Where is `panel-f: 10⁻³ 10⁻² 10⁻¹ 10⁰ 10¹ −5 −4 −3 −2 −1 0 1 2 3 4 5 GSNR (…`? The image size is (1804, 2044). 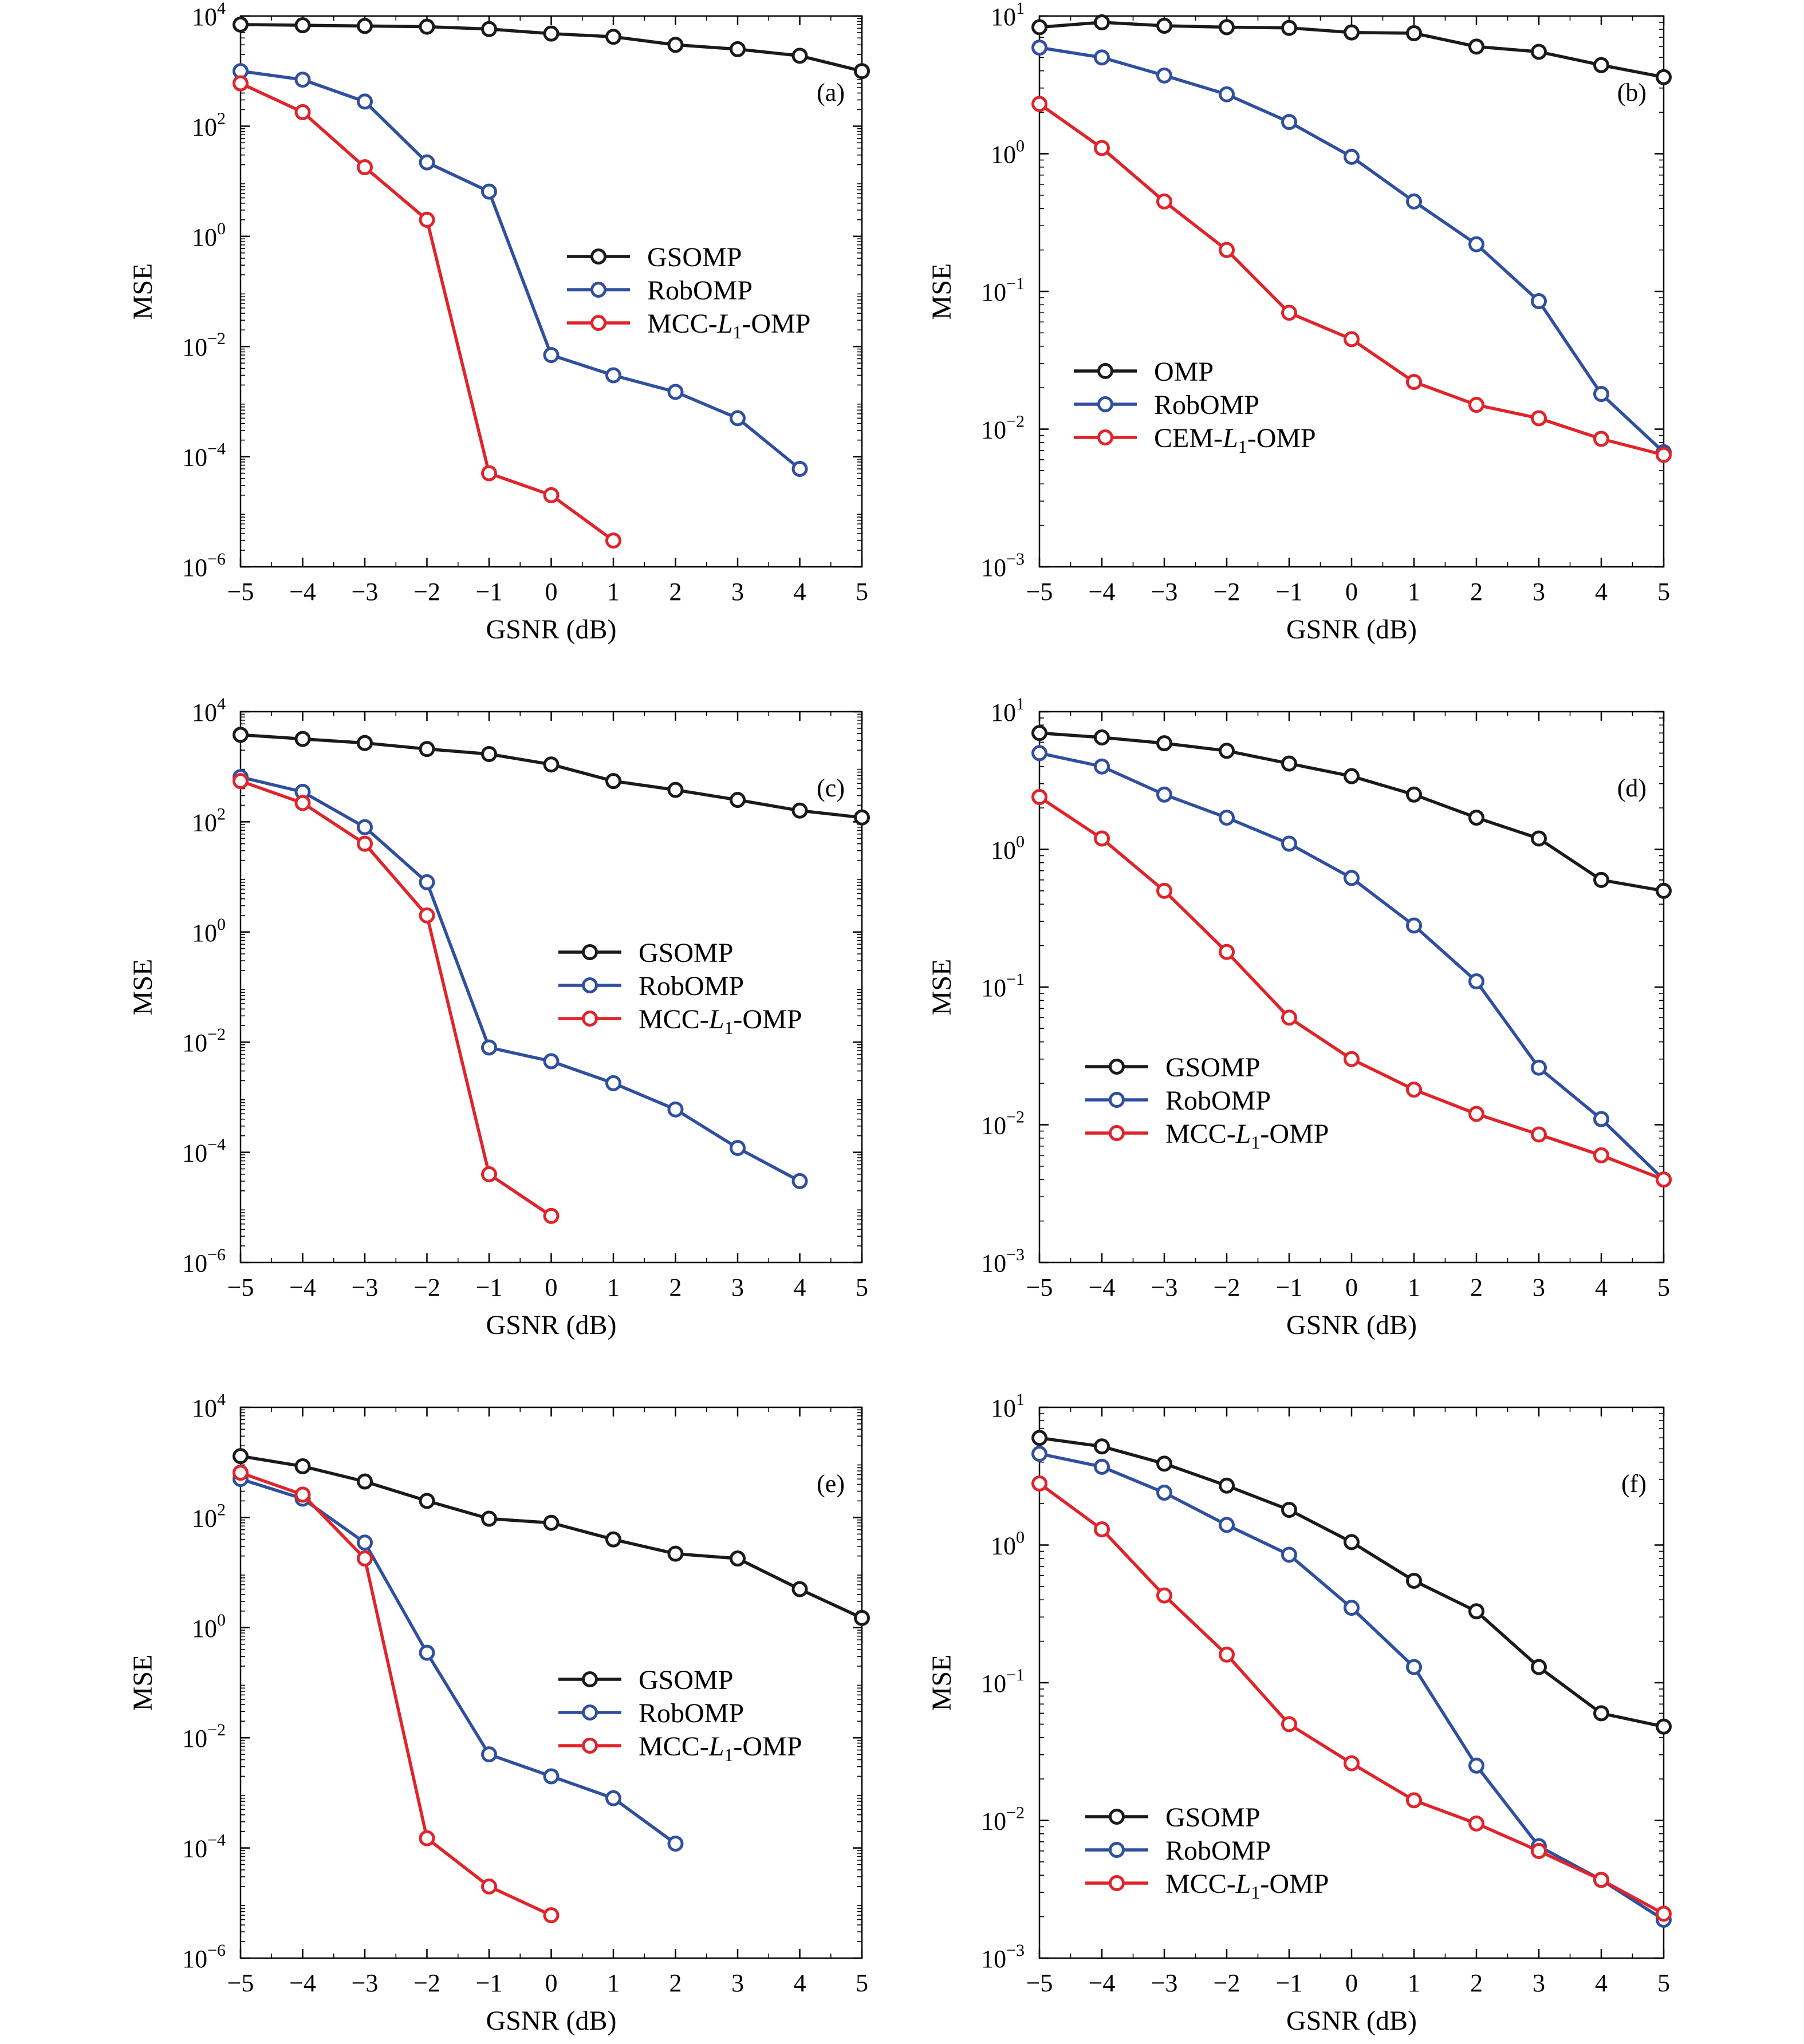
panel-f: 10⁻³ 10⁻² 10⁻¹ 10⁰ 10¹ −5 −4 −3 −2 −1 0 1 2 3 4 5 GSNR (… is located at coordinates (1299, 1713).